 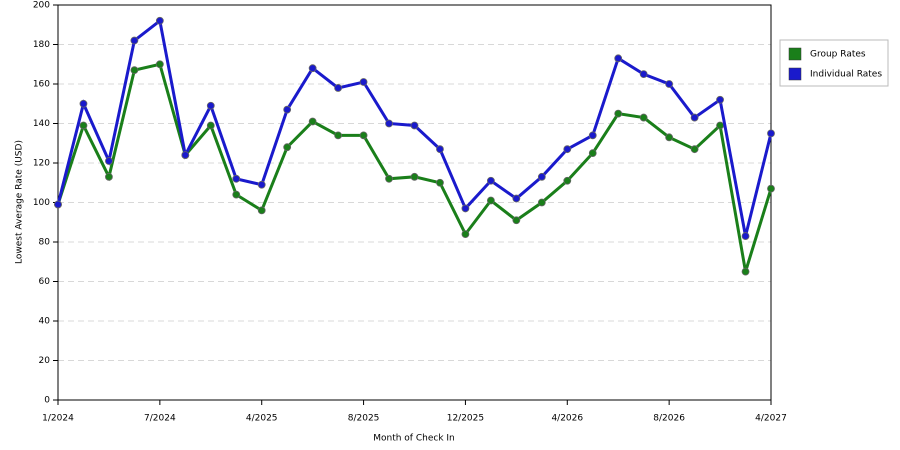 What do you see at coordinates (58, 419) in the screenshot?
I see `x-tick-label: 1/2024` at bounding box center [58, 419].